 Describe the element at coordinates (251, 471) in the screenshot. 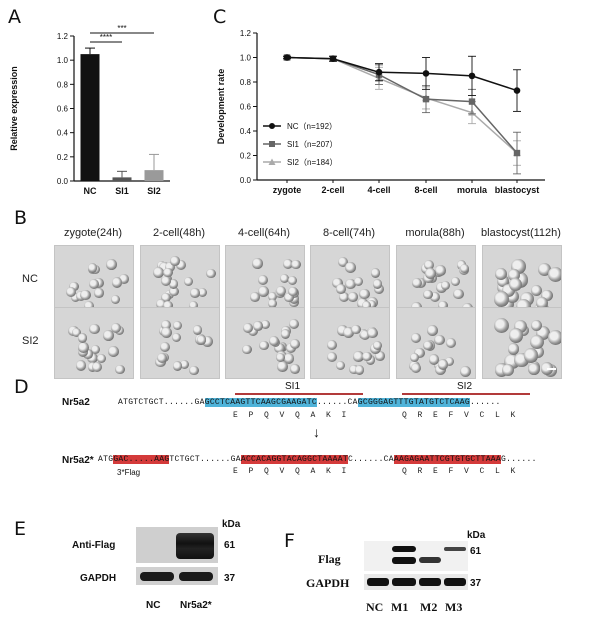

I see `amino-acid: P` at that location.